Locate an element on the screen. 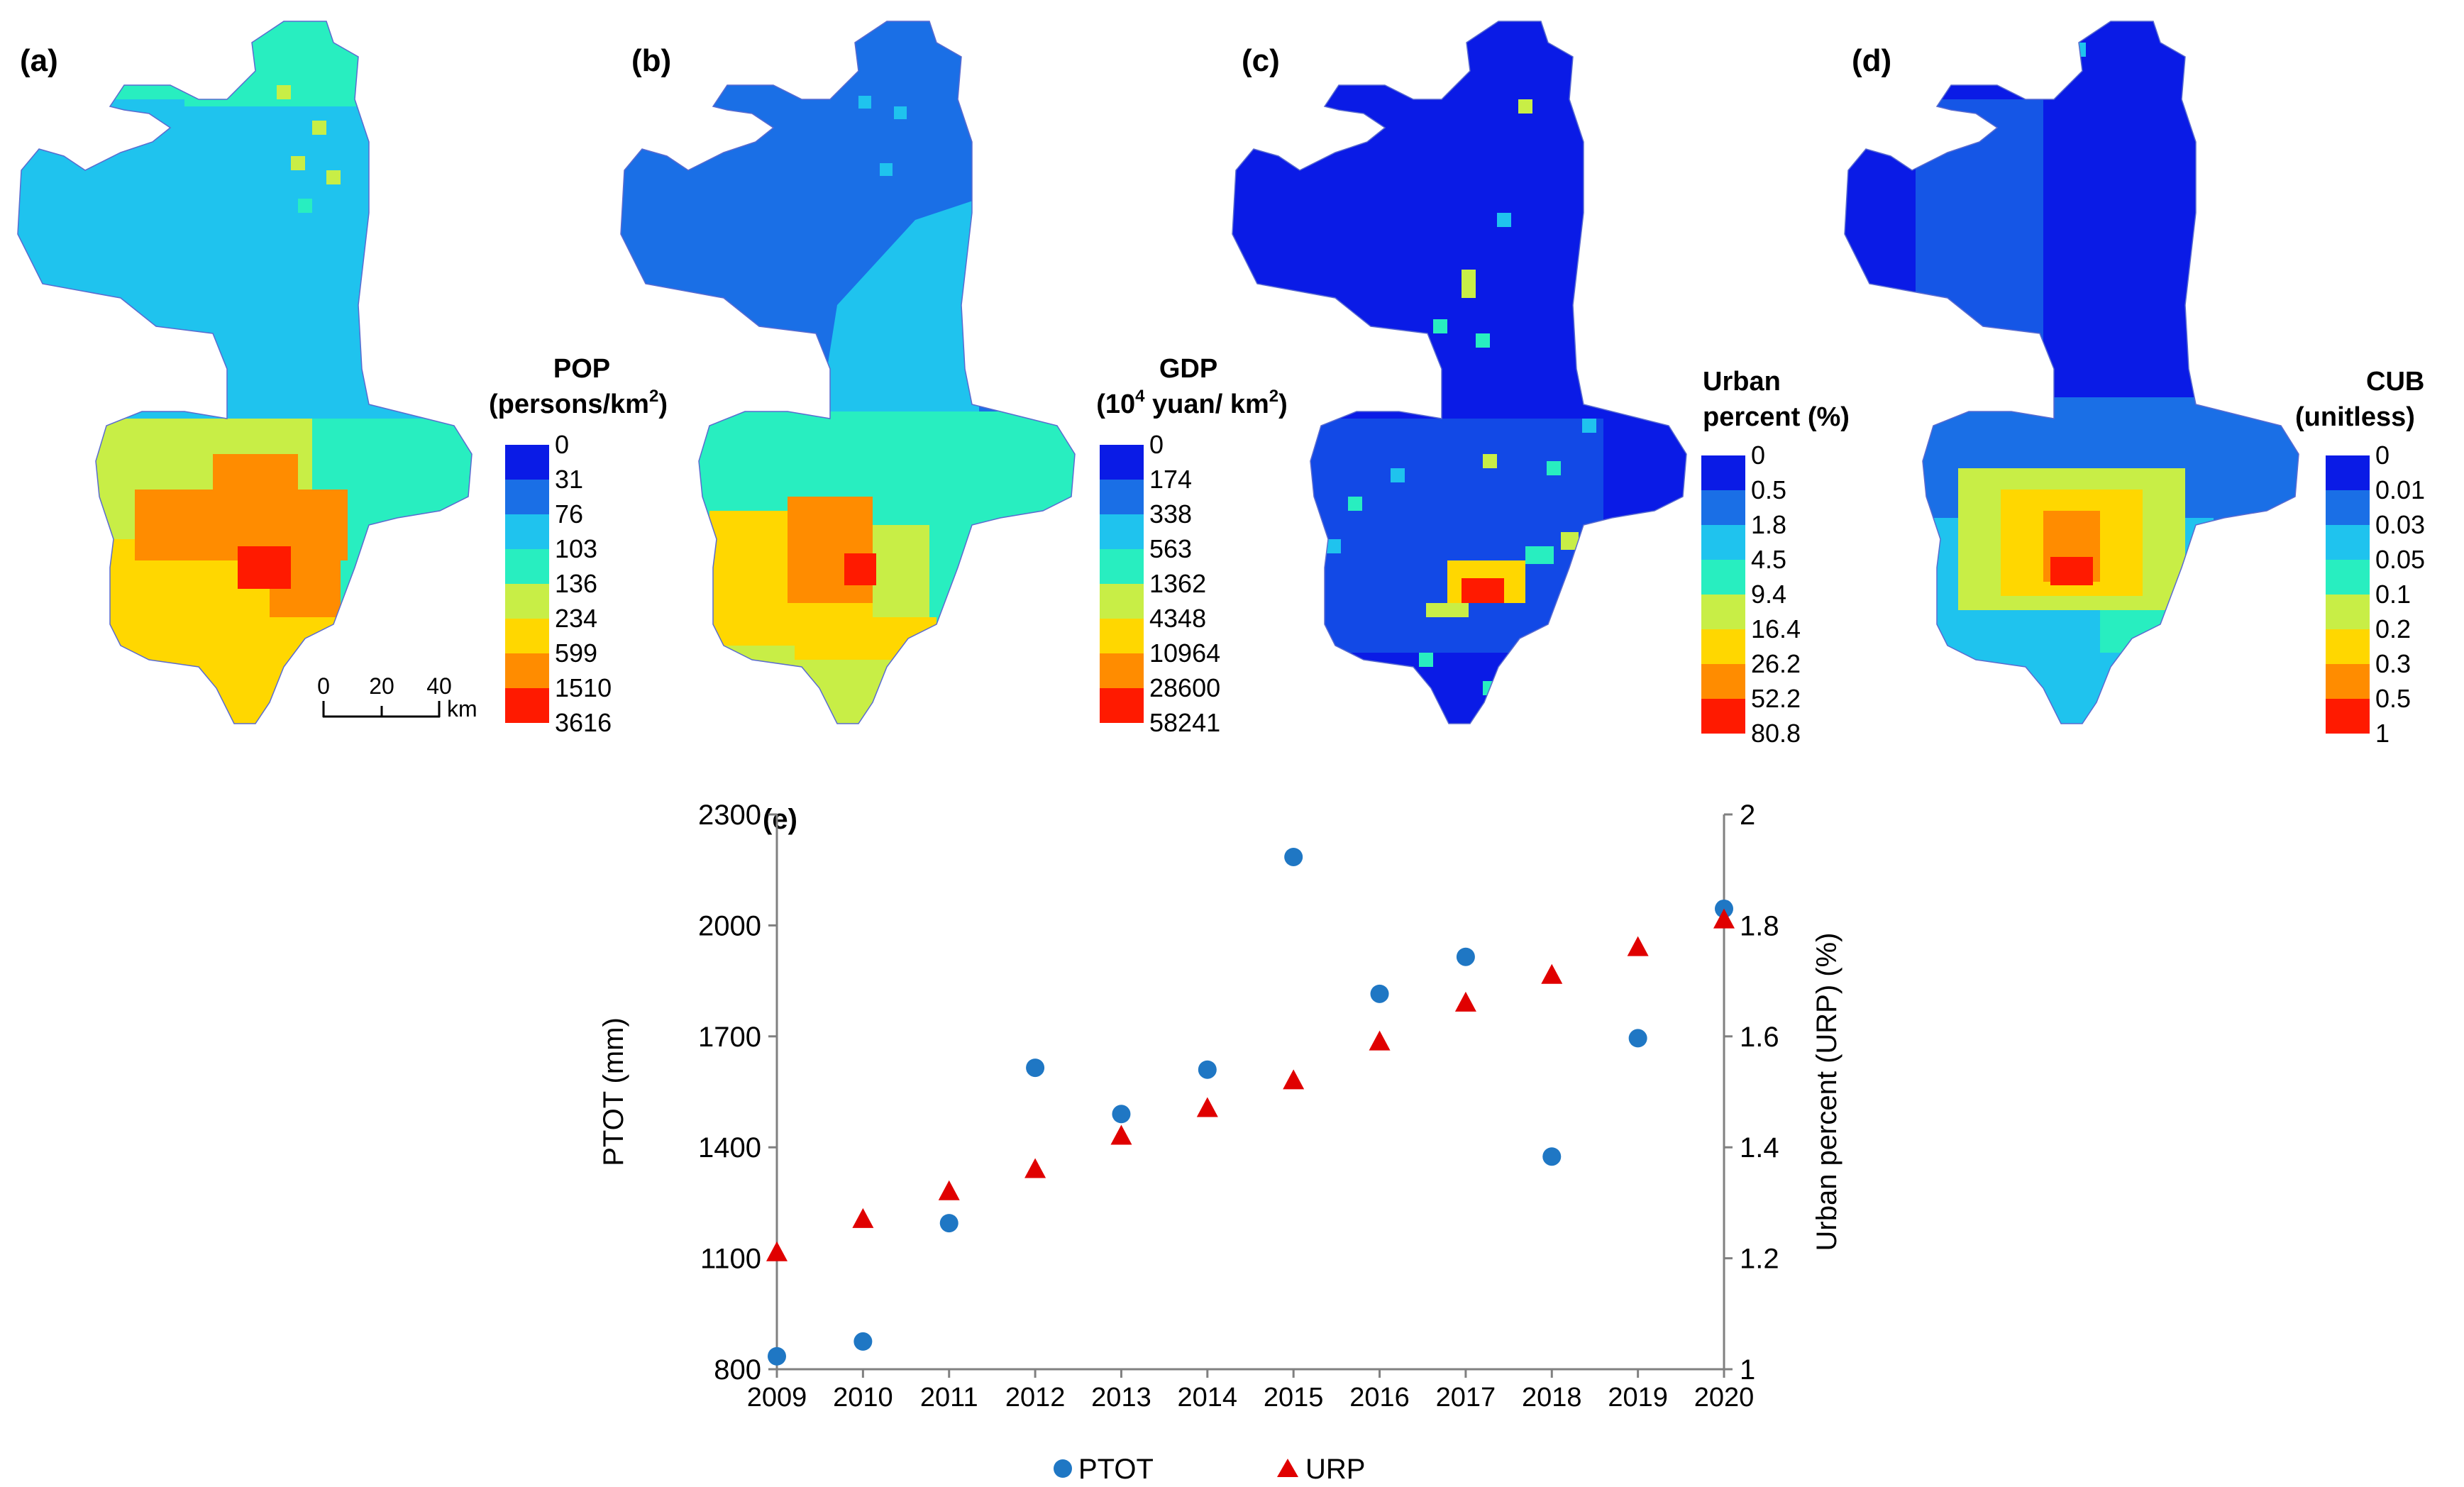 The height and width of the screenshot is (1487, 2464). legend-c-title-line1: Urban is located at coordinates (1742, 382).